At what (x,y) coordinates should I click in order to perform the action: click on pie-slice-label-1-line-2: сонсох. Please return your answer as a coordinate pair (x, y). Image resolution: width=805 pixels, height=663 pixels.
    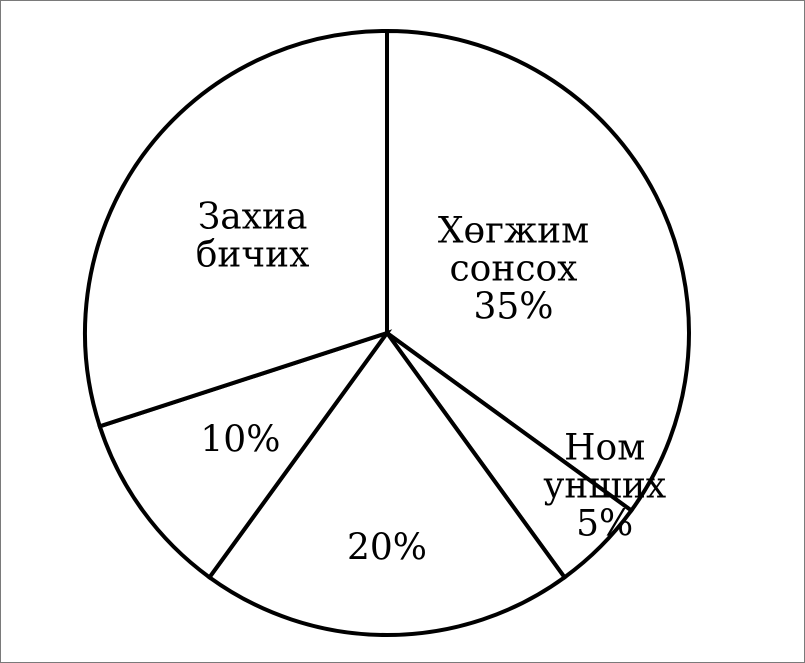
    Looking at the image, I should click on (514, 269).